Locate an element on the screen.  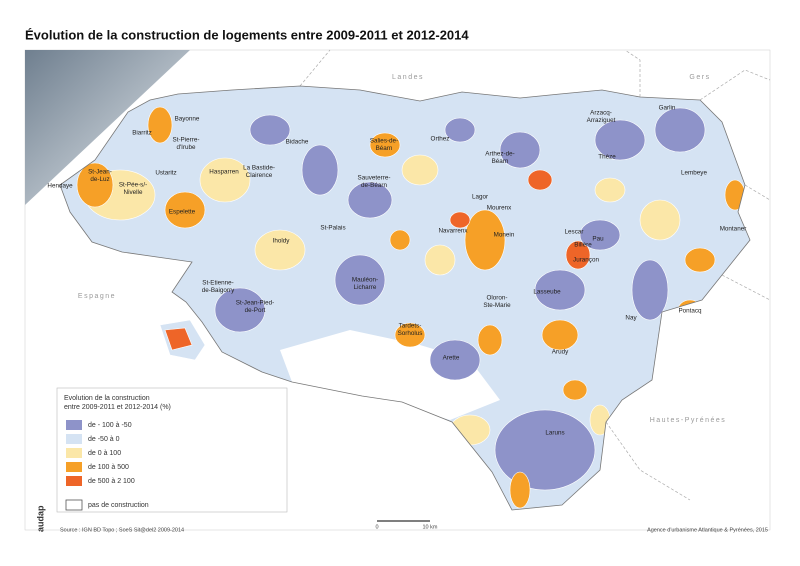
town-label: Mourenx is located at coordinates (499, 208).